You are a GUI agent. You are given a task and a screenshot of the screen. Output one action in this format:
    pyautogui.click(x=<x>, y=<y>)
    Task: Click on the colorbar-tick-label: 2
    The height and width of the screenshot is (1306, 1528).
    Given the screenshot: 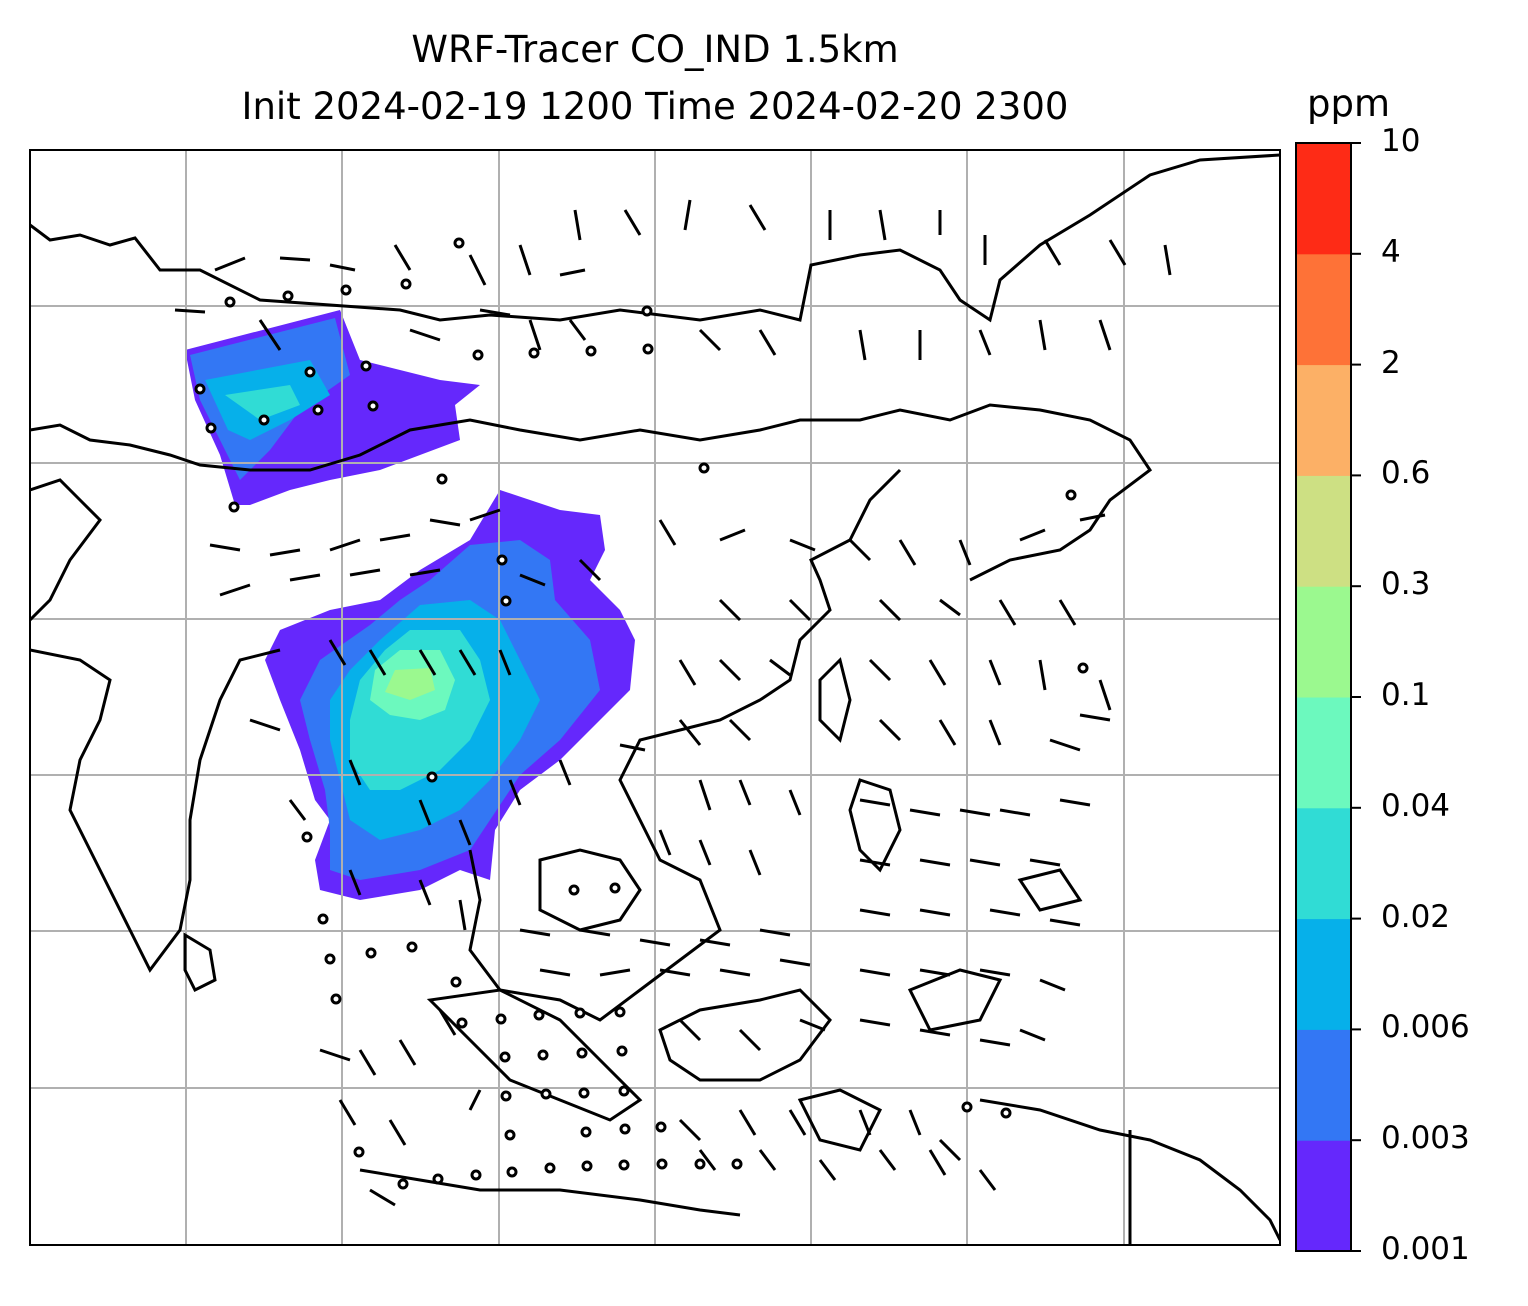 What is the action you would take?
    pyautogui.click(x=1391, y=362)
    